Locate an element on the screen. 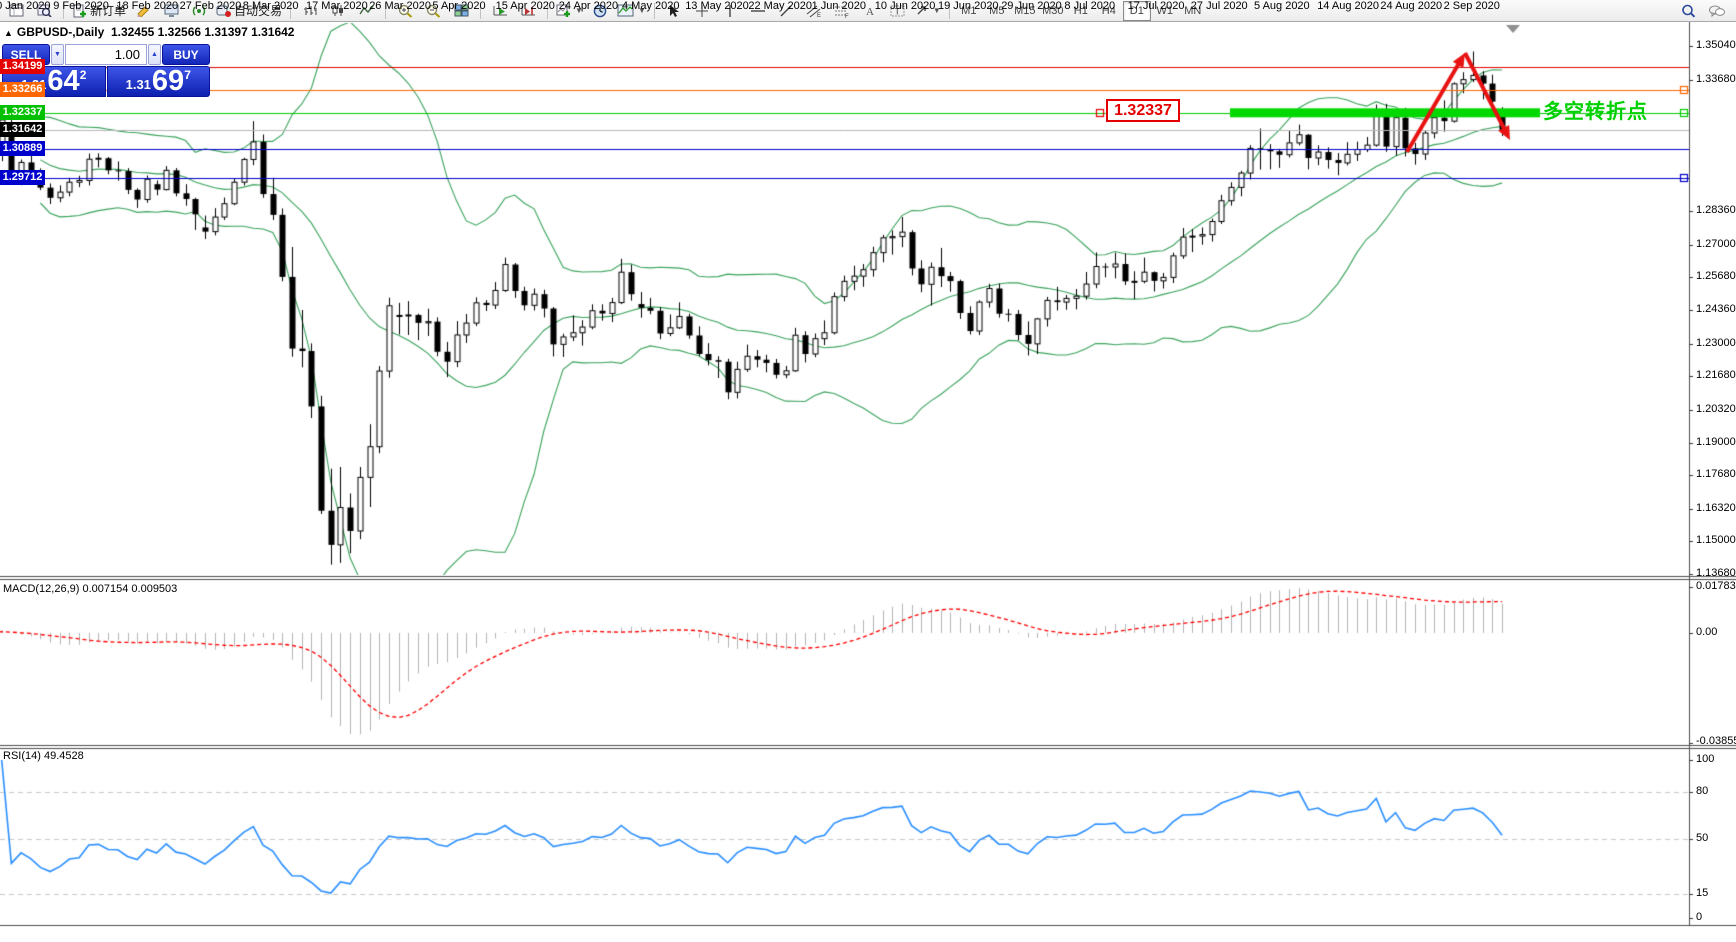 The height and width of the screenshot is (942, 1736). buy-price-display: 1.31 69 7 is located at coordinates (158, 81).